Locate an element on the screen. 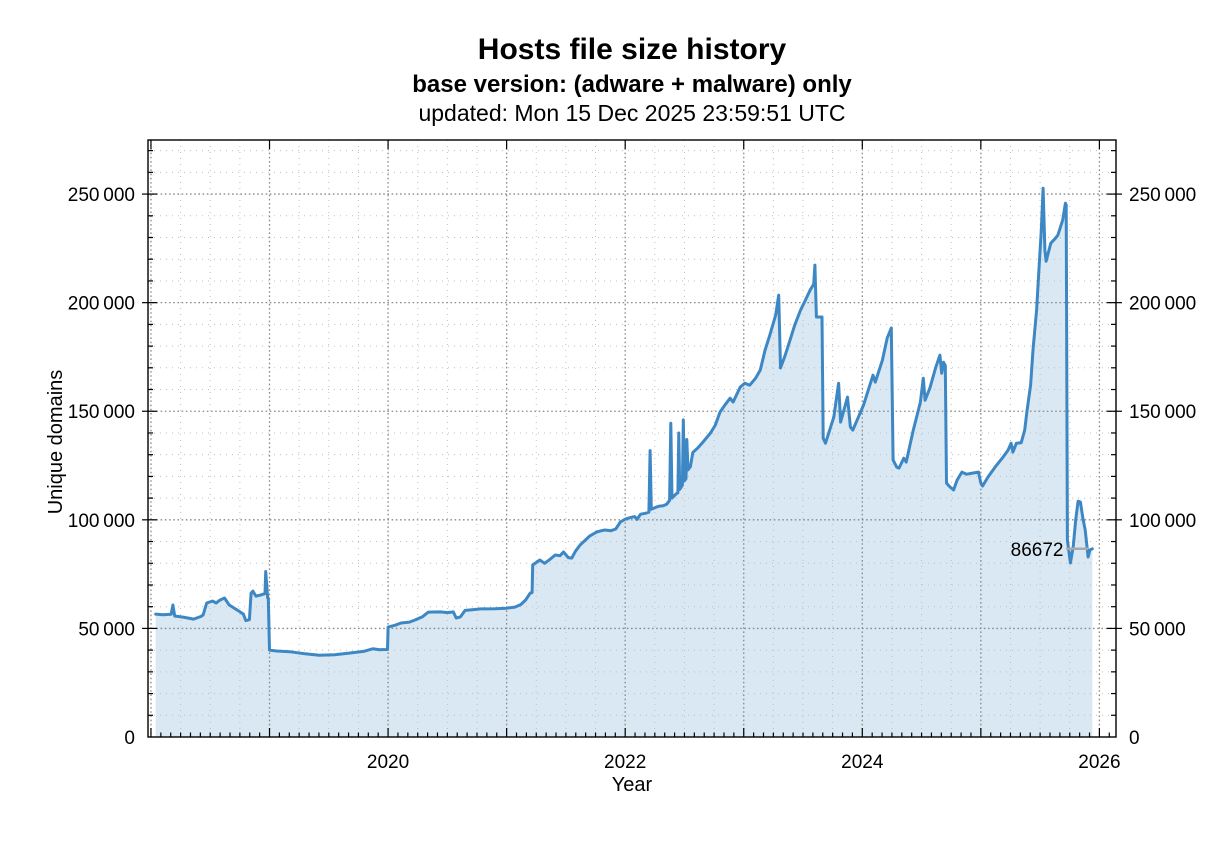 This screenshot has width=1232, height=841. y-tick-label-right: 50 000 is located at coordinates (1157, 629).